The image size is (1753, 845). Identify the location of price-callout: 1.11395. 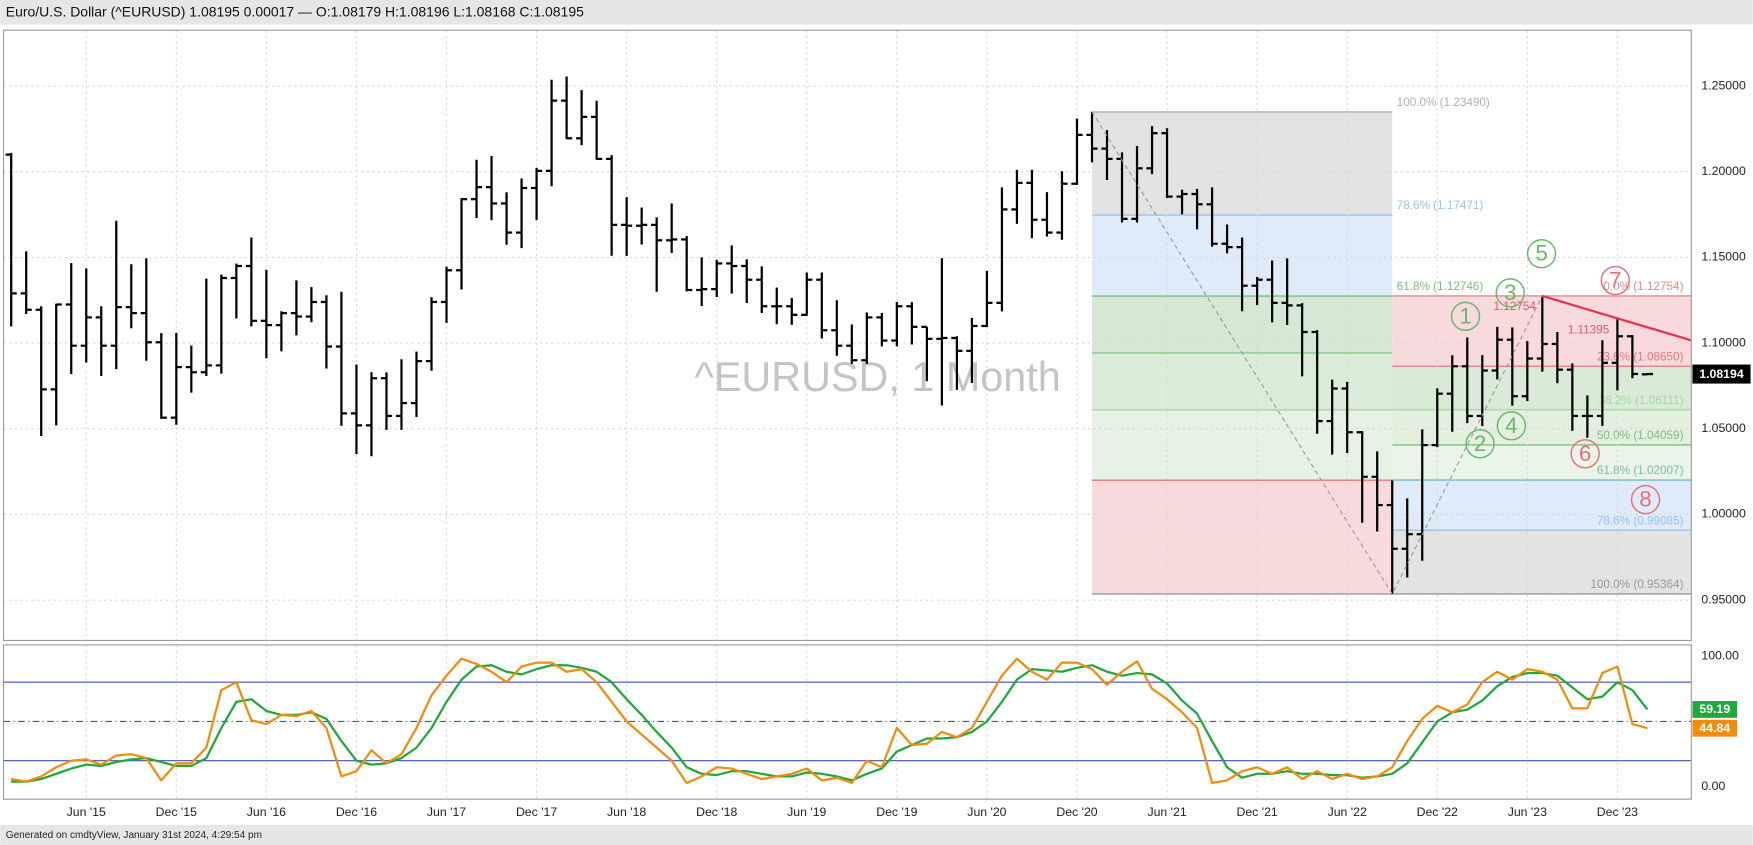
(1589, 329).